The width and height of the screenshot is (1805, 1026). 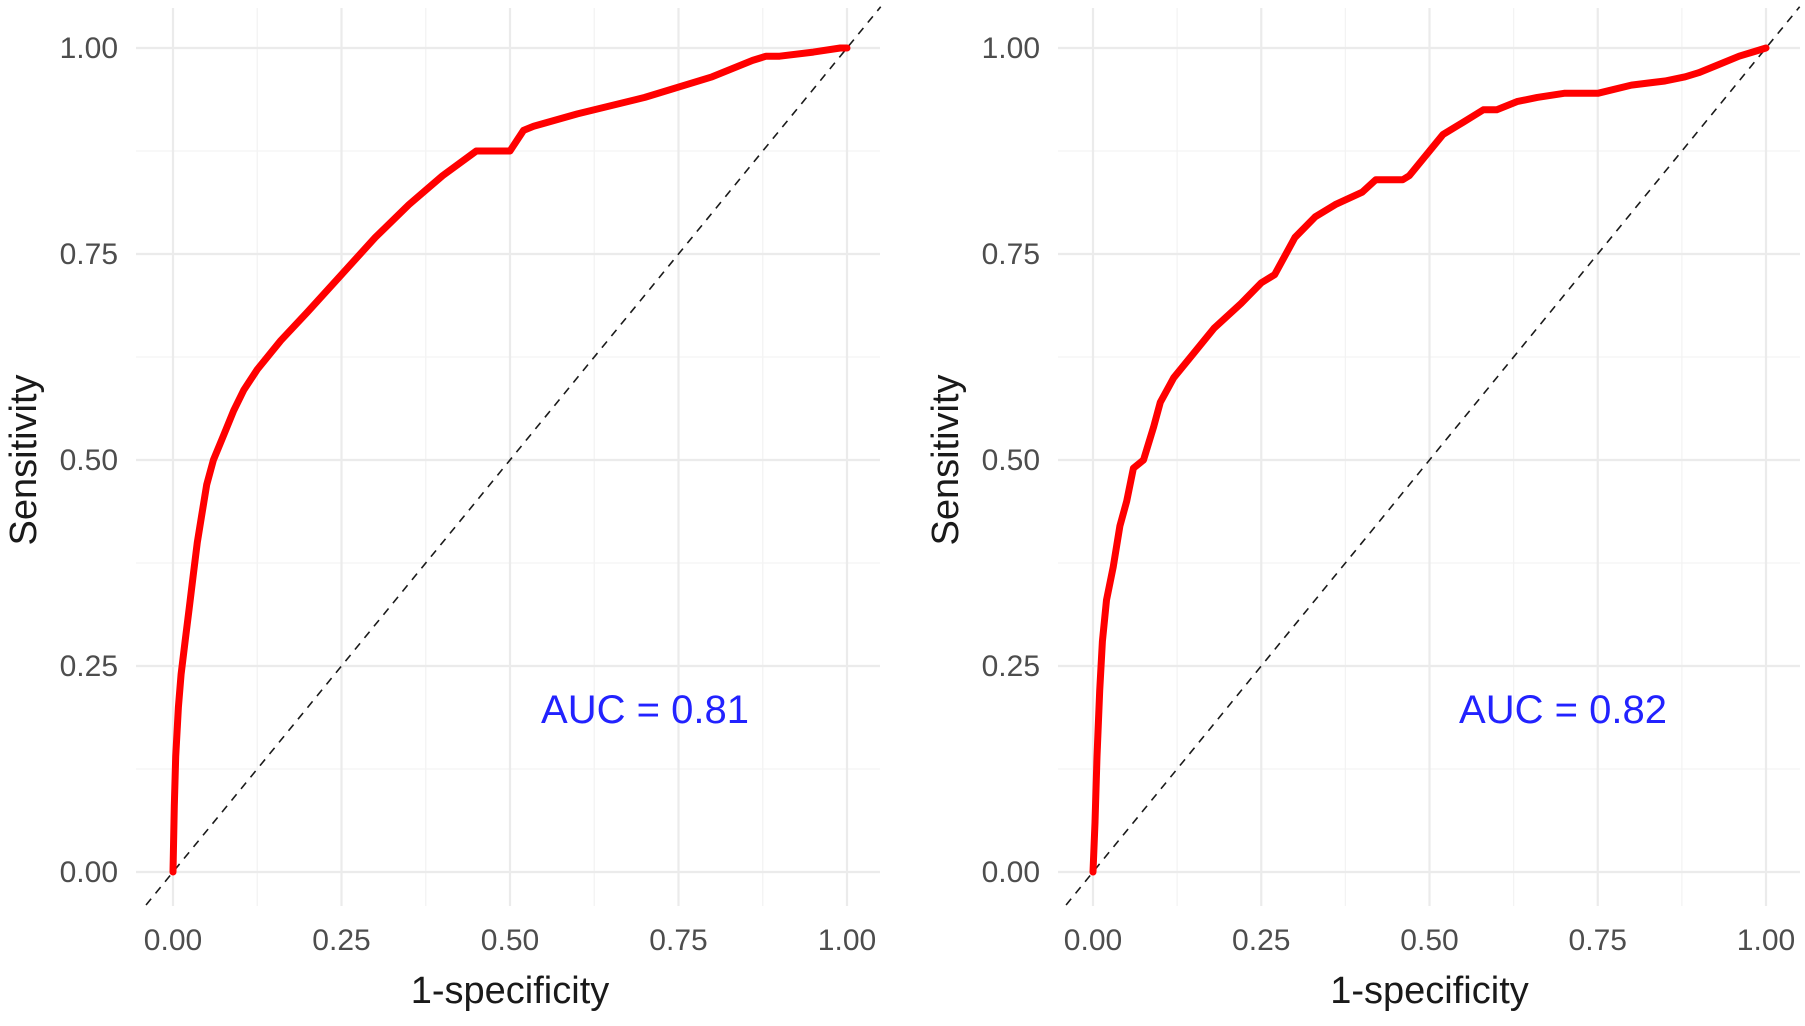 I want to click on auc-annotation: AUC = 0.81, so click(x=645, y=710).